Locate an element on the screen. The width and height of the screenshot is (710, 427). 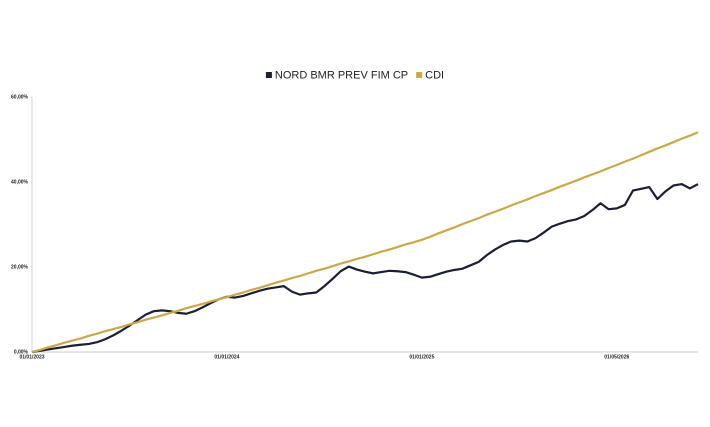
legend-label: NORD BMR PREV FIM CP is located at coordinates (341, 75).